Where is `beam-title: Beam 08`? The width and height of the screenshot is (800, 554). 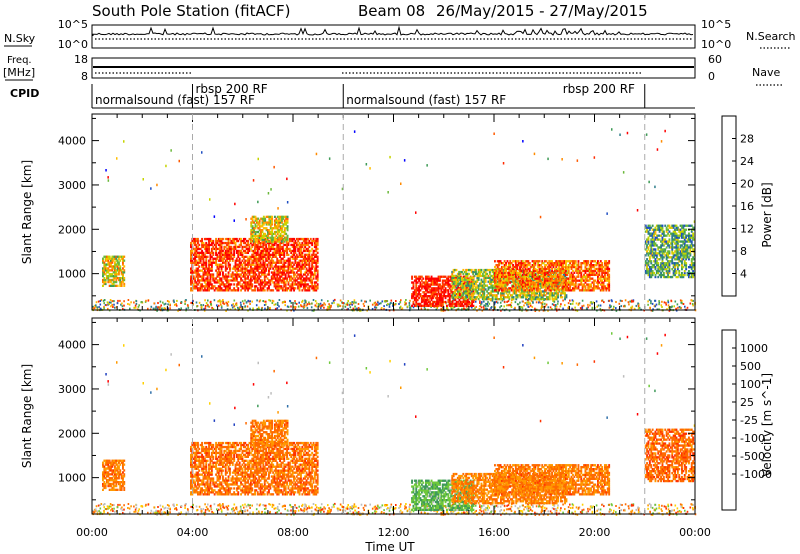 beam-title: Beam 08 is located at coordinates (391, 11).